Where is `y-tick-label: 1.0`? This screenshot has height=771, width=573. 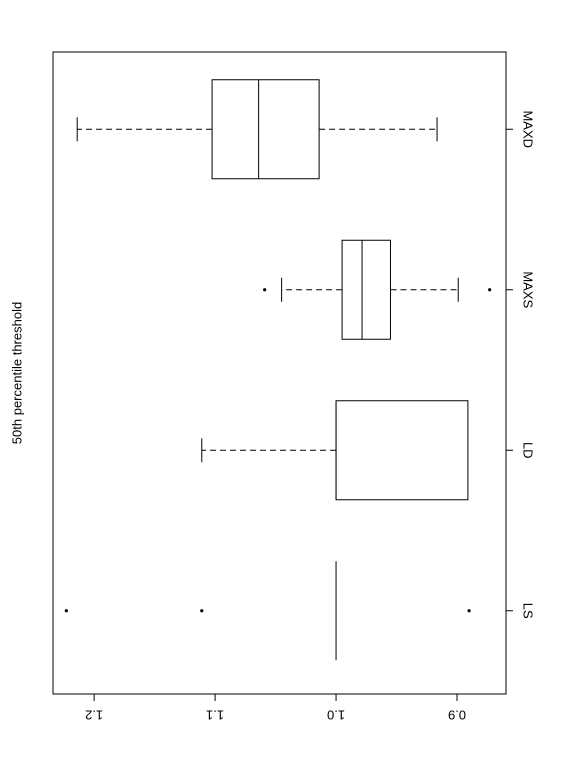
y-tick-label: 1.0 is located at coordinates (336, 715).